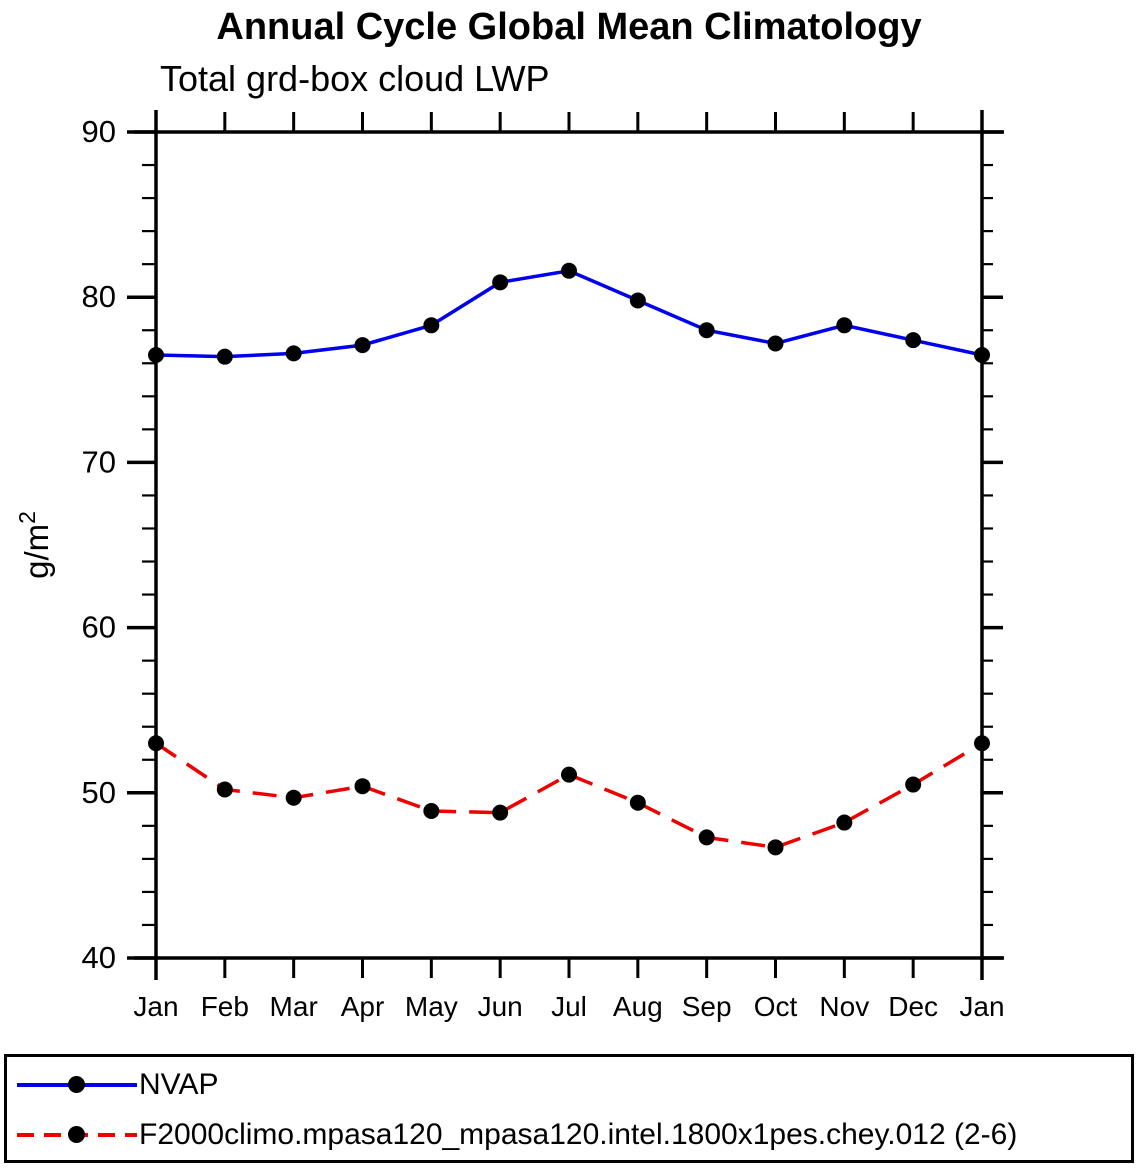 This screenshot has width=1138, height=1170. What do you see at coordinates (99, 296) in the screenshot?
I see `y-tick-label: 80` at bounding box center [99, 296].